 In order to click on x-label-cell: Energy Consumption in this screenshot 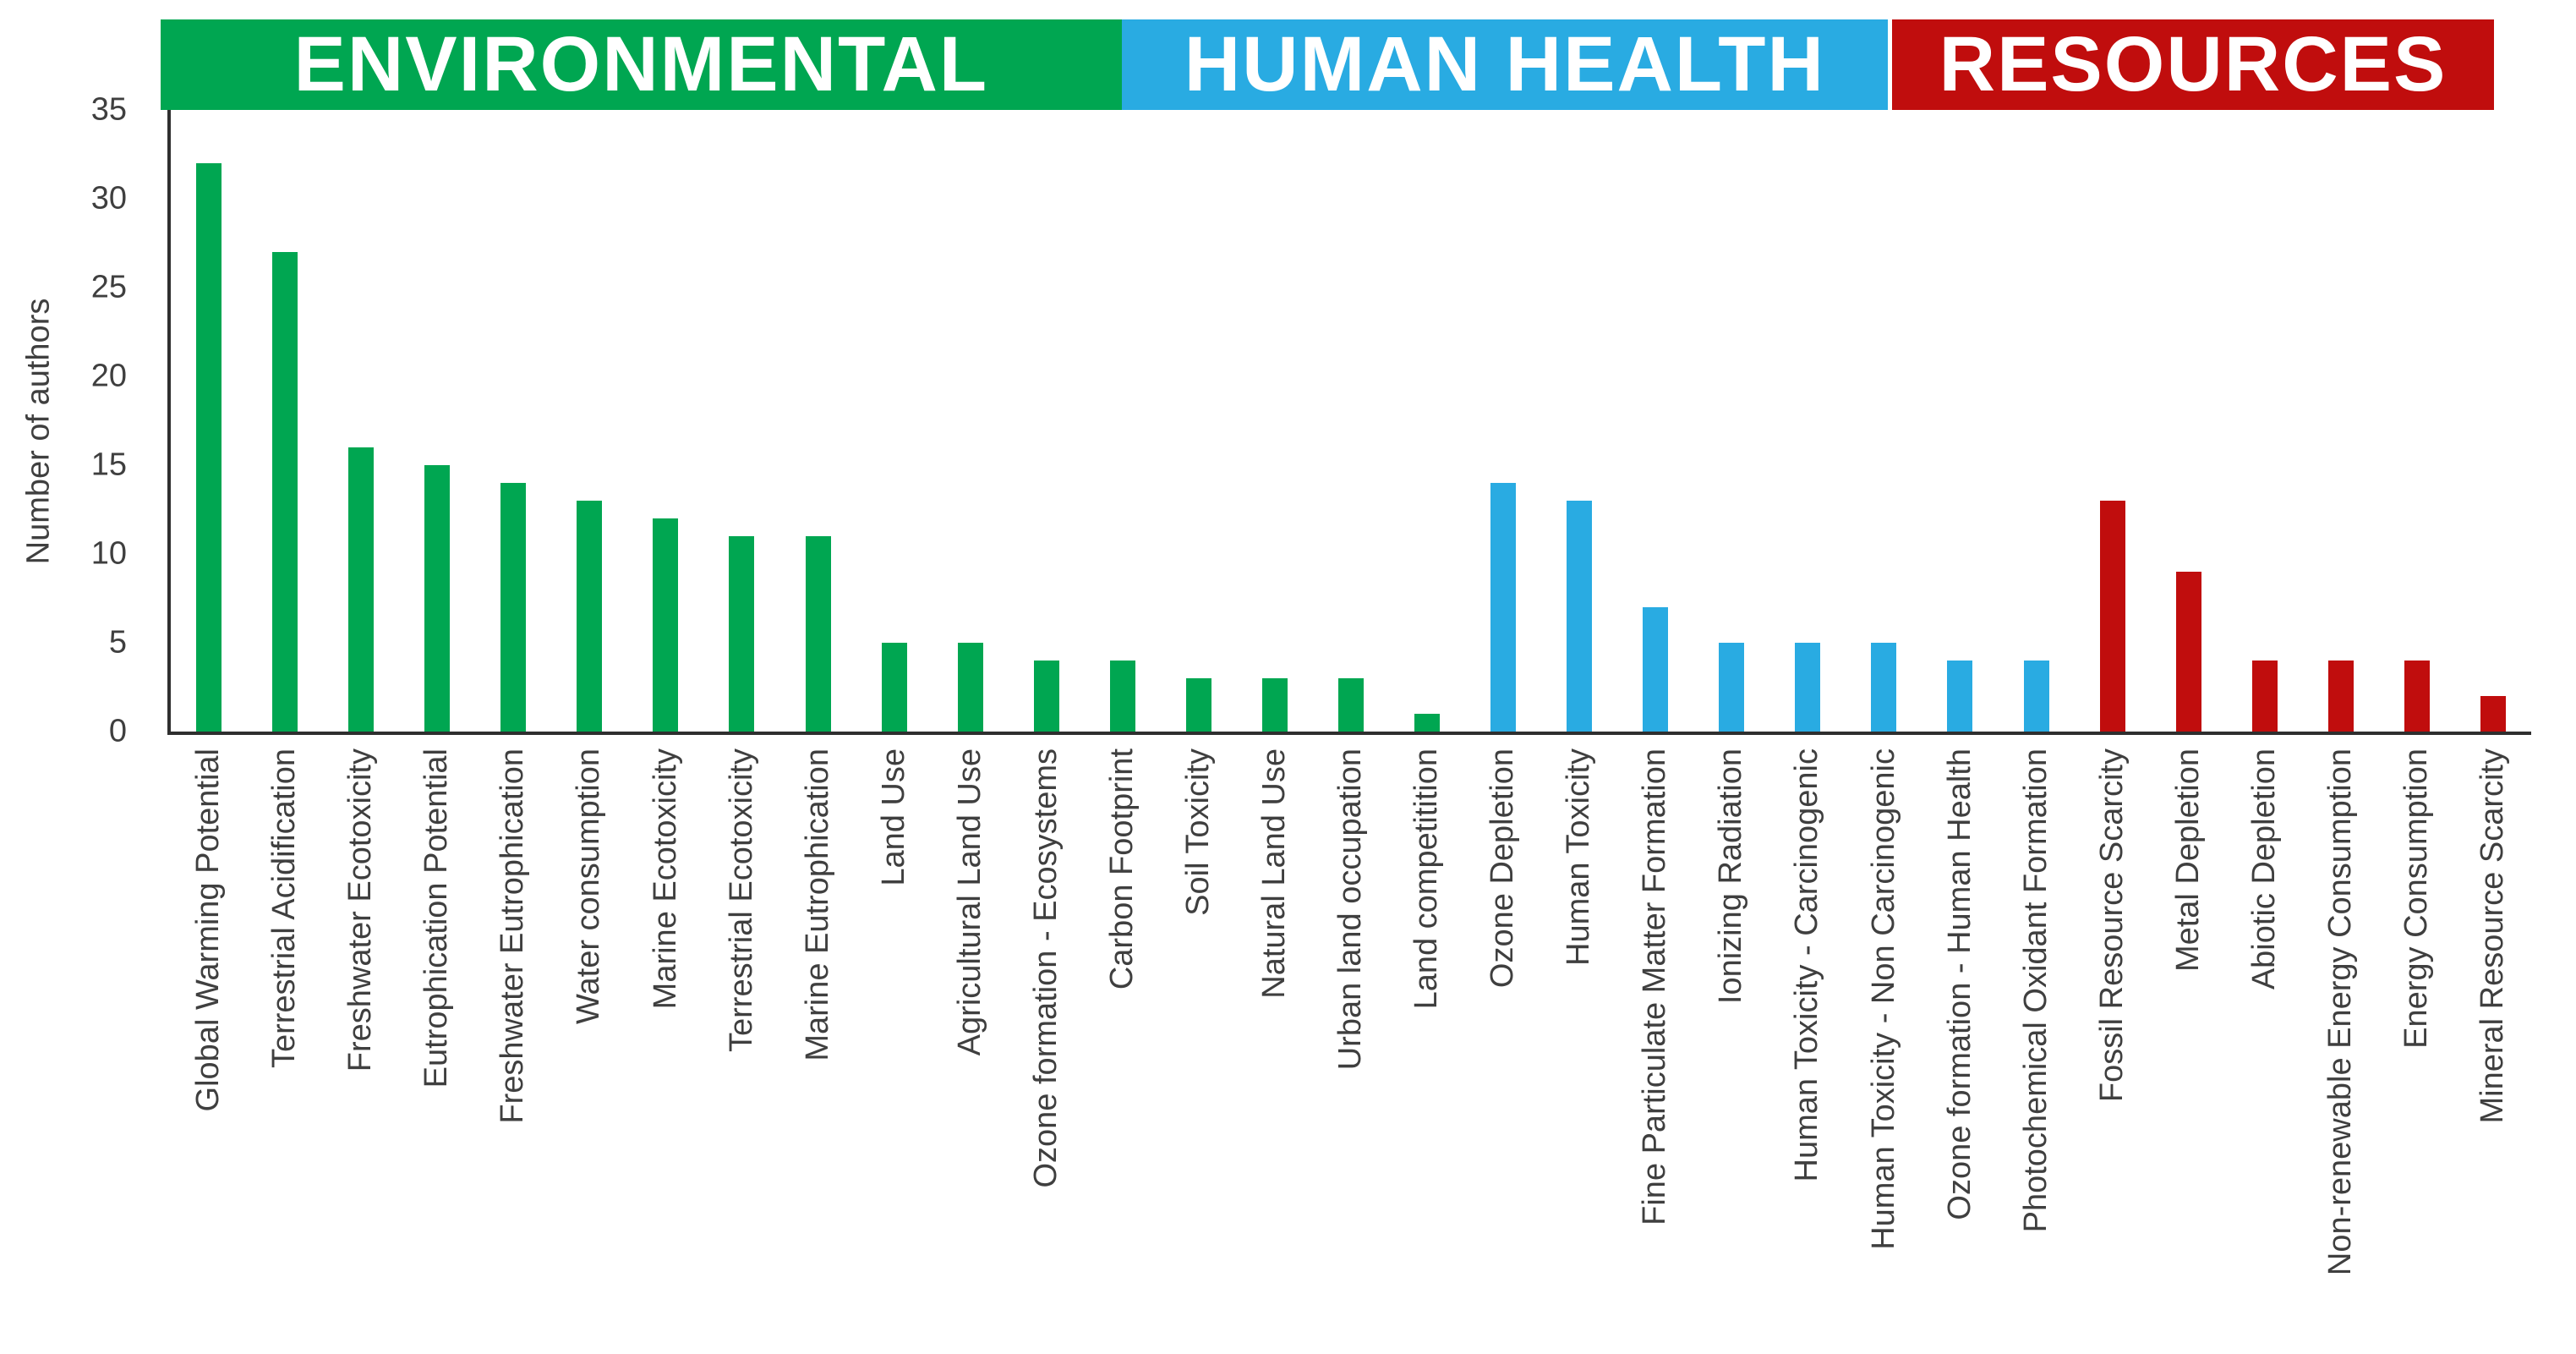, I will do `click(2417, 1048)`.